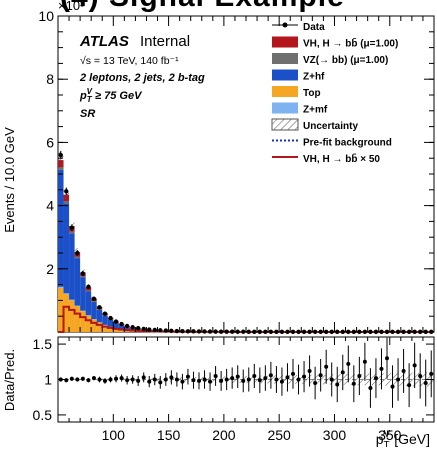  Describe the element at coordinates (50, 79) in the screenshot. I see `y-tick-label: 8` at that location.